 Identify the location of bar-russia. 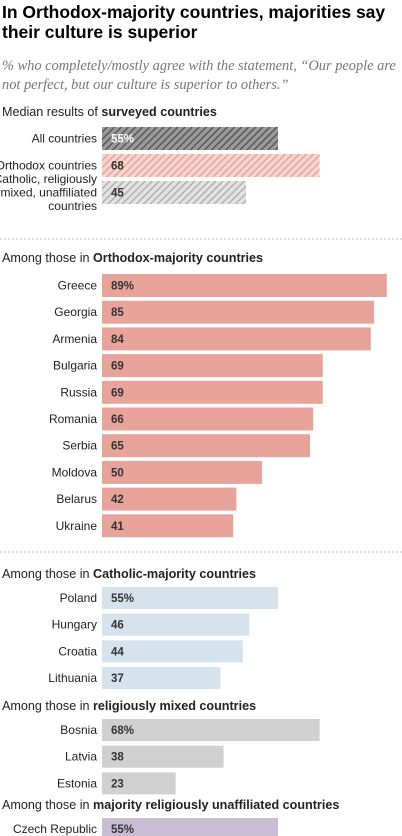
(212, 392).